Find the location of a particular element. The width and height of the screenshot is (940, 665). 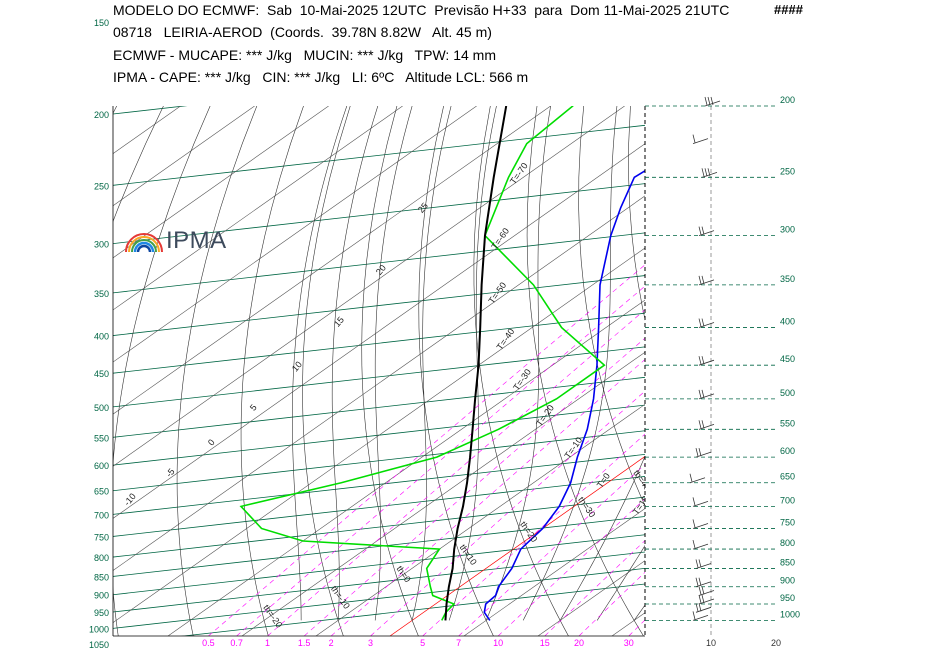

temperature-profile is located at coordinates (564, 395).